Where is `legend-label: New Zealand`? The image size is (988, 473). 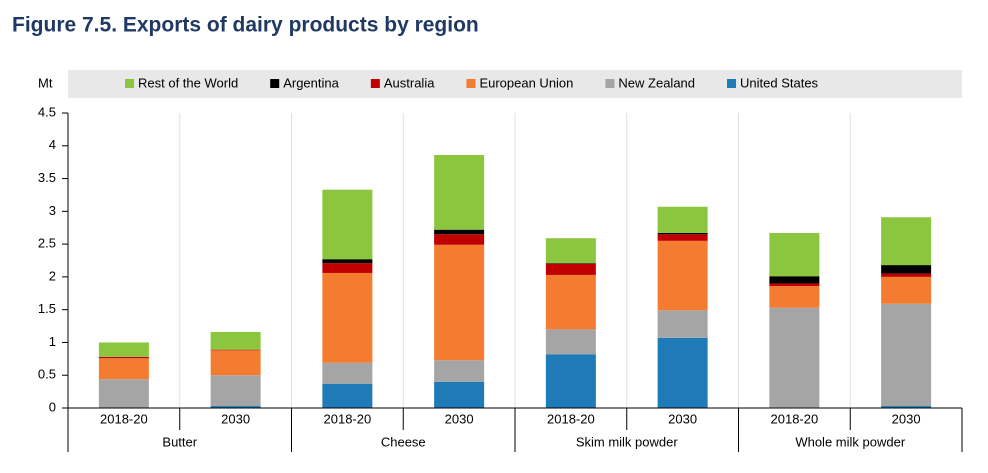 legend-label: New Zealand is located at coordinates (656, 82).